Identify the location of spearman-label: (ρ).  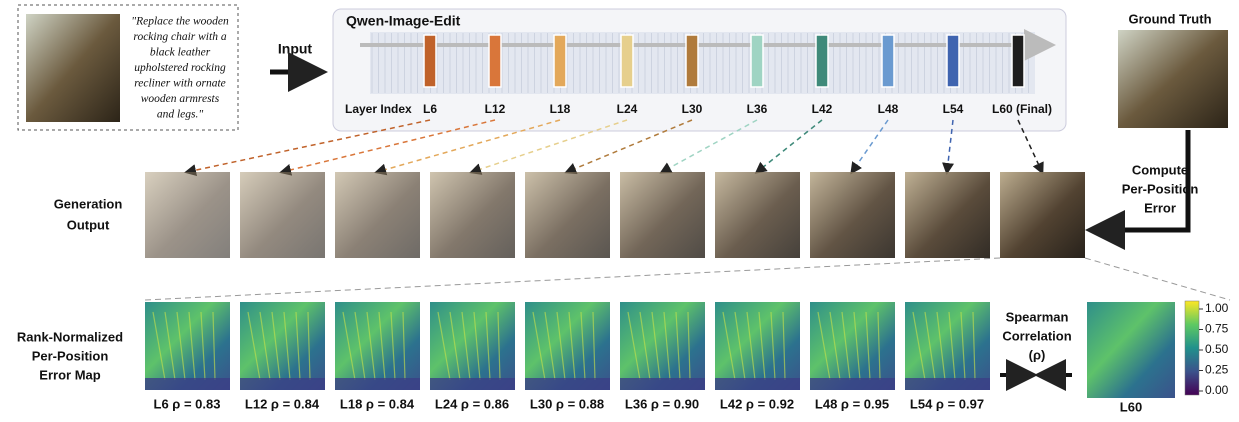
(1037, 354).